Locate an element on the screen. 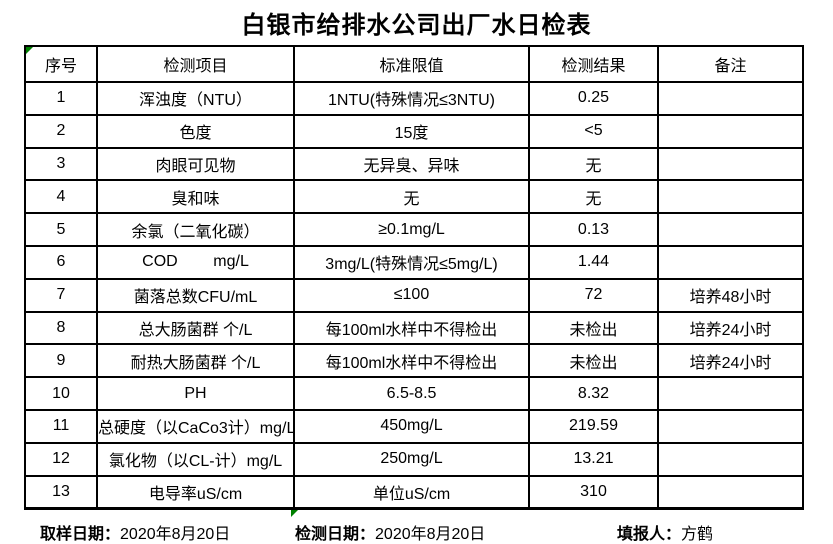 The image size is (833, 544). table-row: 5 余氯（二氧化碳） ≥0.1mg/L 0.13 is located at coordinates (414, 229).